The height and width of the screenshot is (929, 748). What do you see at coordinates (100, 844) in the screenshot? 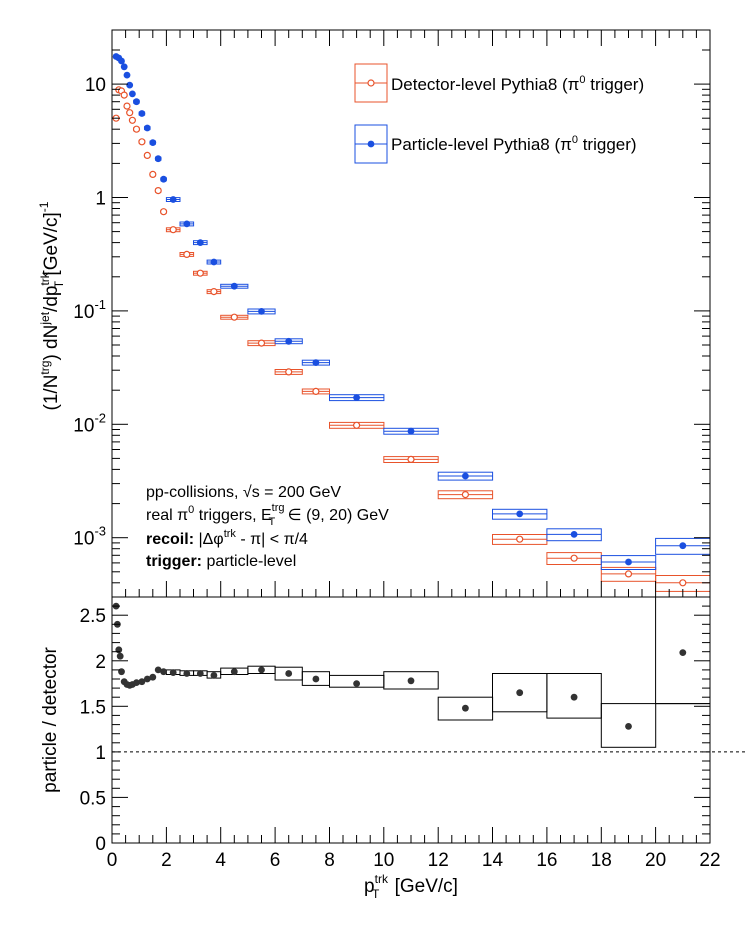
I see `bottom-ytick-label-0: 0` at bounding box center [100, 844].